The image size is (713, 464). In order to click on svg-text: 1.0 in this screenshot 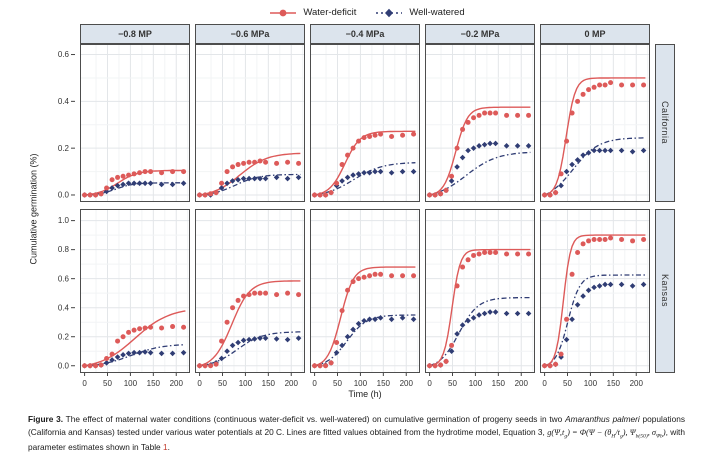, I will do `click(64, 220)`.